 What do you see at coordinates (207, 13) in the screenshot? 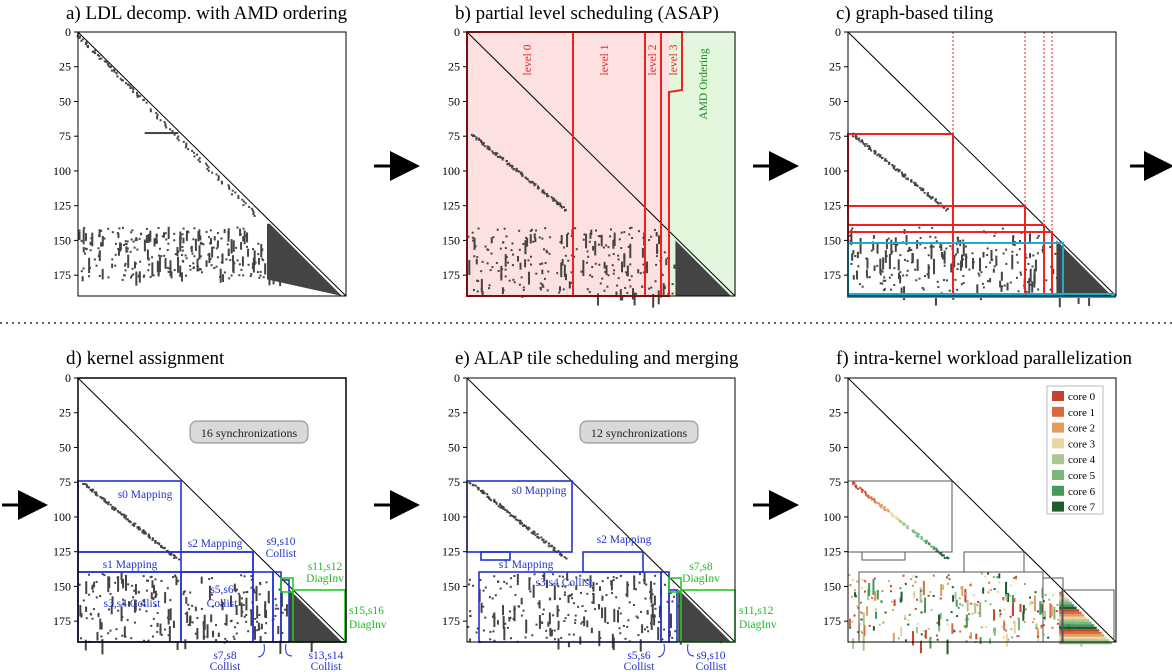
I see `panel-title: a) LDL decomp. with AMD ordering` at bounding box center [207, 13].